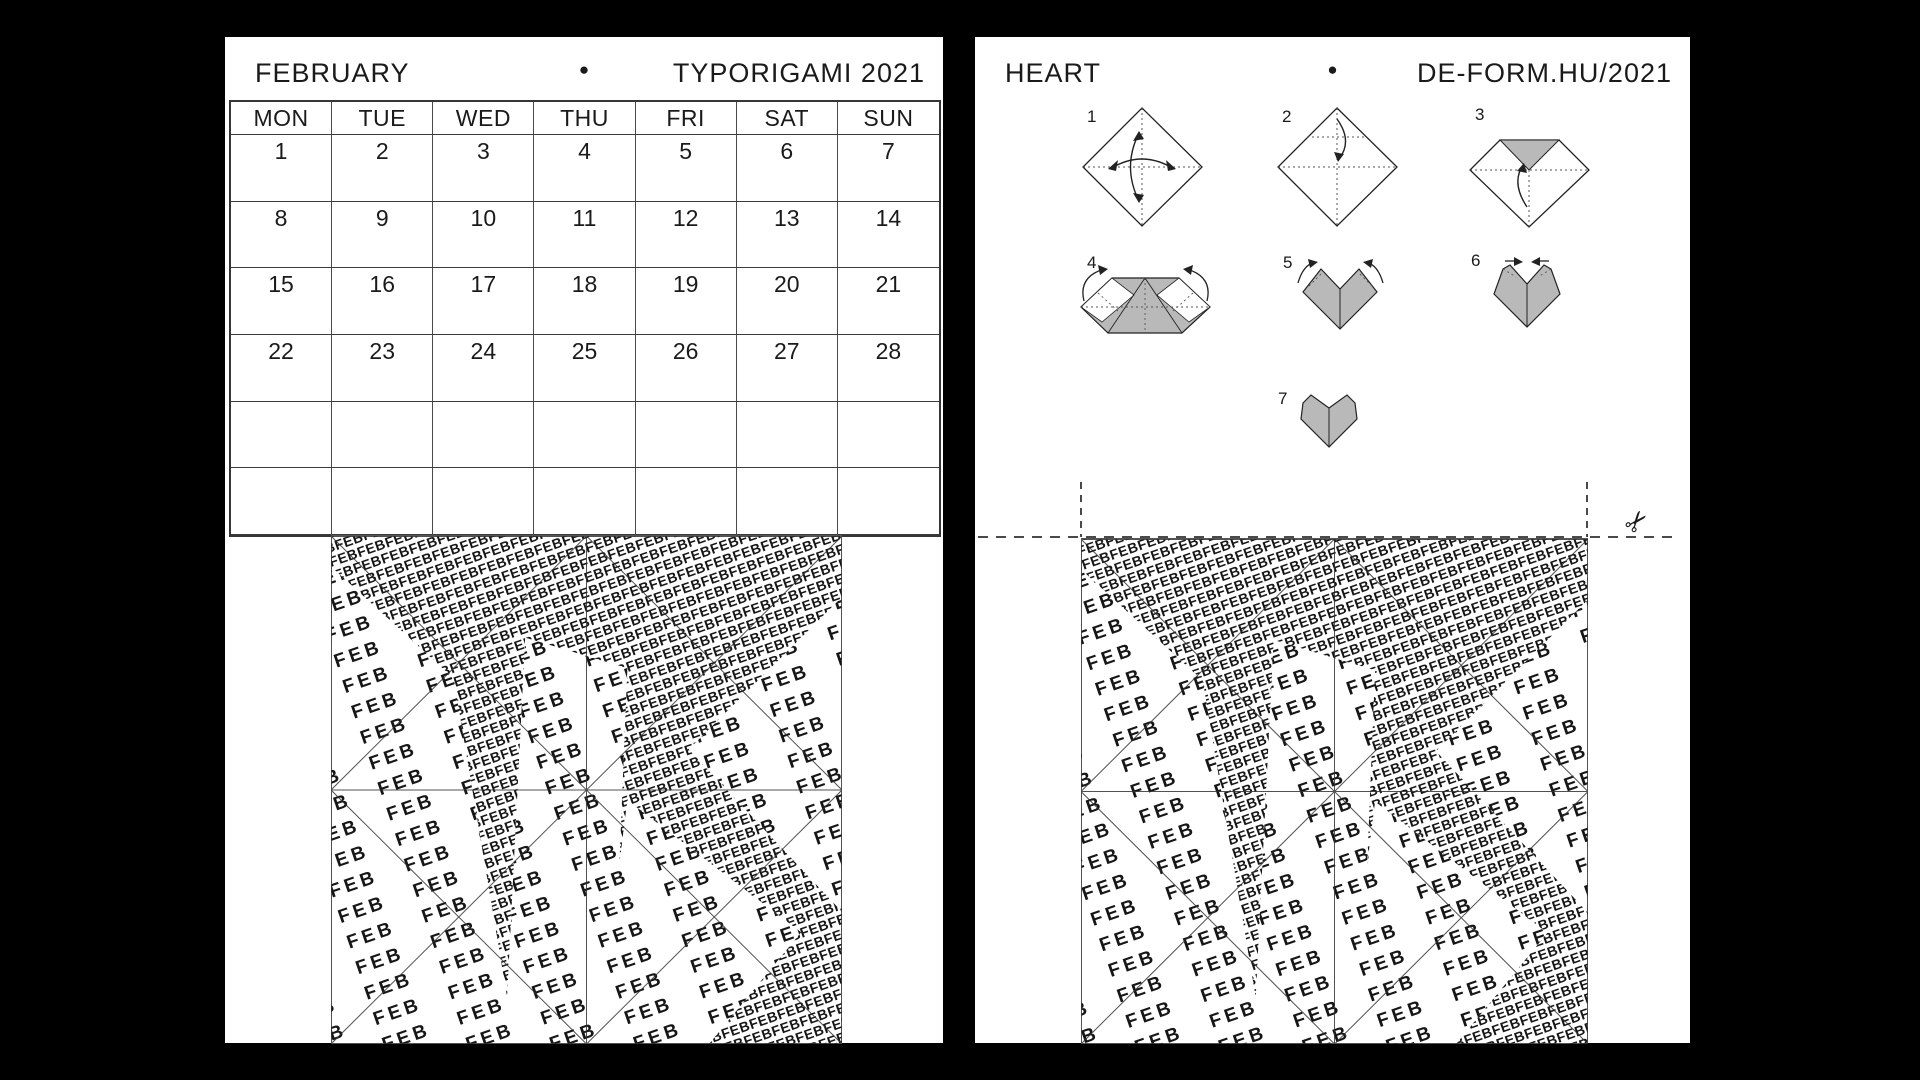 This screenshot has width=1920, height=1080. I want to click on origami-step-2-diagram, so click(1337, 167).